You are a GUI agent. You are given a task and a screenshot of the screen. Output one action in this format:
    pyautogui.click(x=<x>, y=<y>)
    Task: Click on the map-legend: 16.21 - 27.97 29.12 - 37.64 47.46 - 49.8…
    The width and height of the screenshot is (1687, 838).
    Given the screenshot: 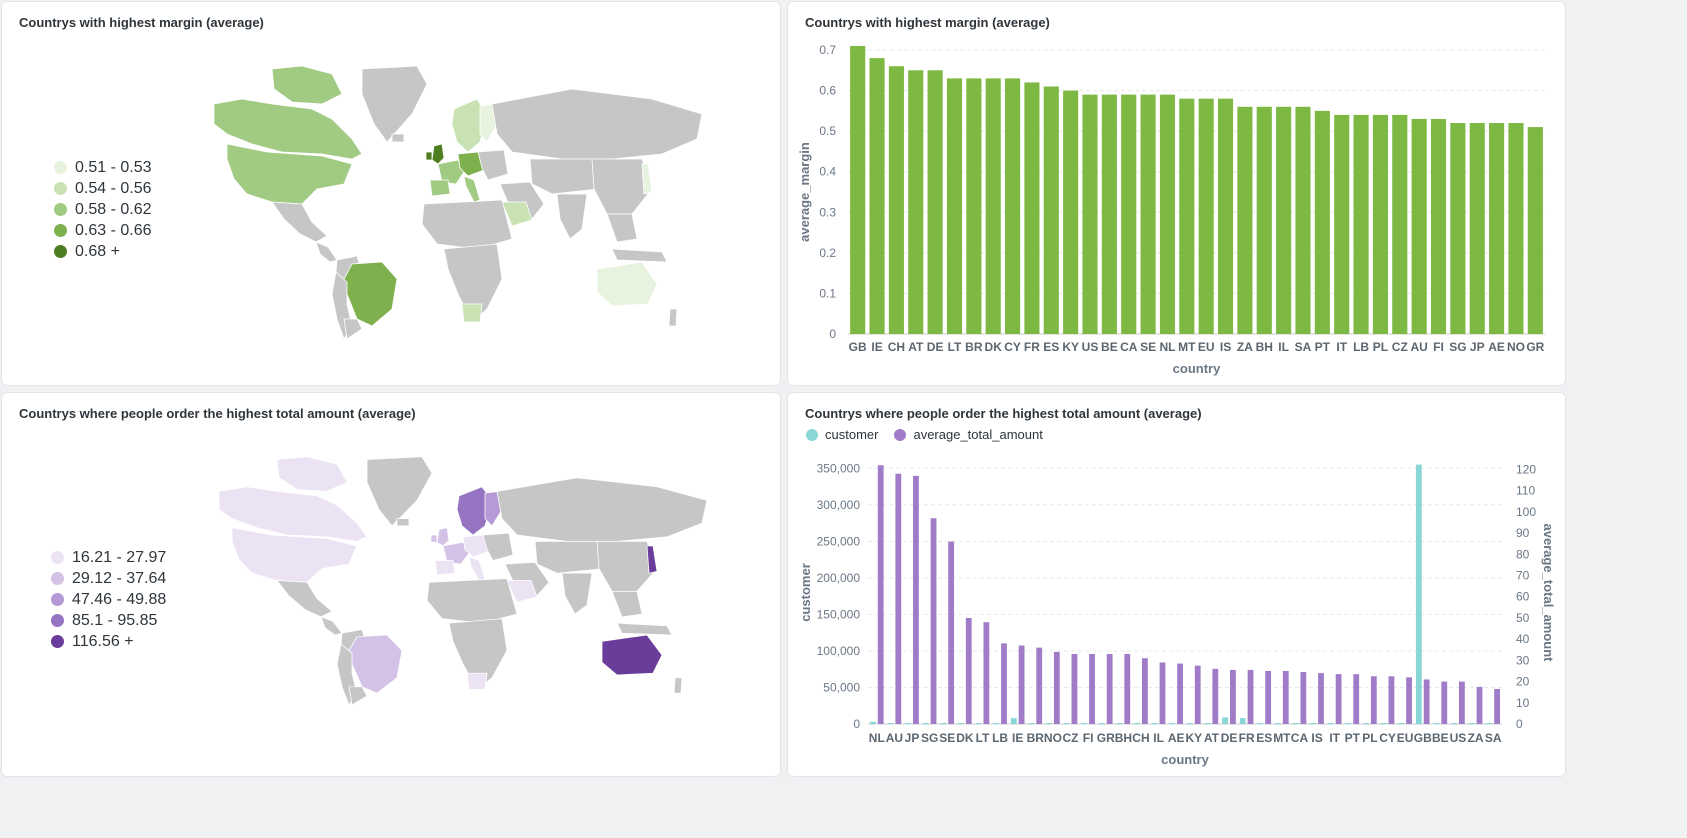 What is the action you would take?
    pyautogui.click(x=108, y=599)
    